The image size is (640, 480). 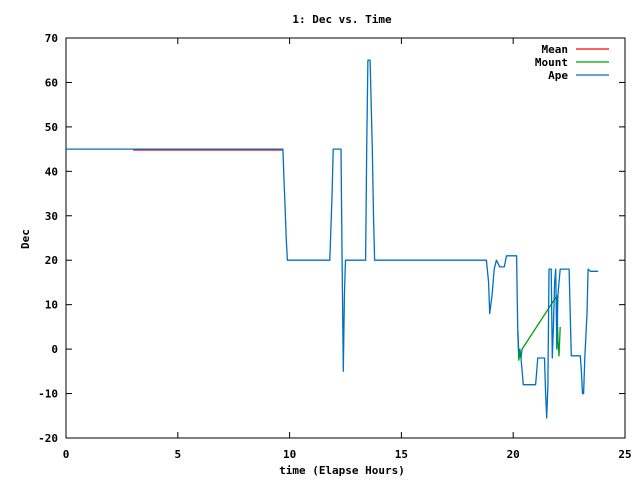 I want to click on x-axis-label: time (Elapse Hours), so click(x=342, y=470).